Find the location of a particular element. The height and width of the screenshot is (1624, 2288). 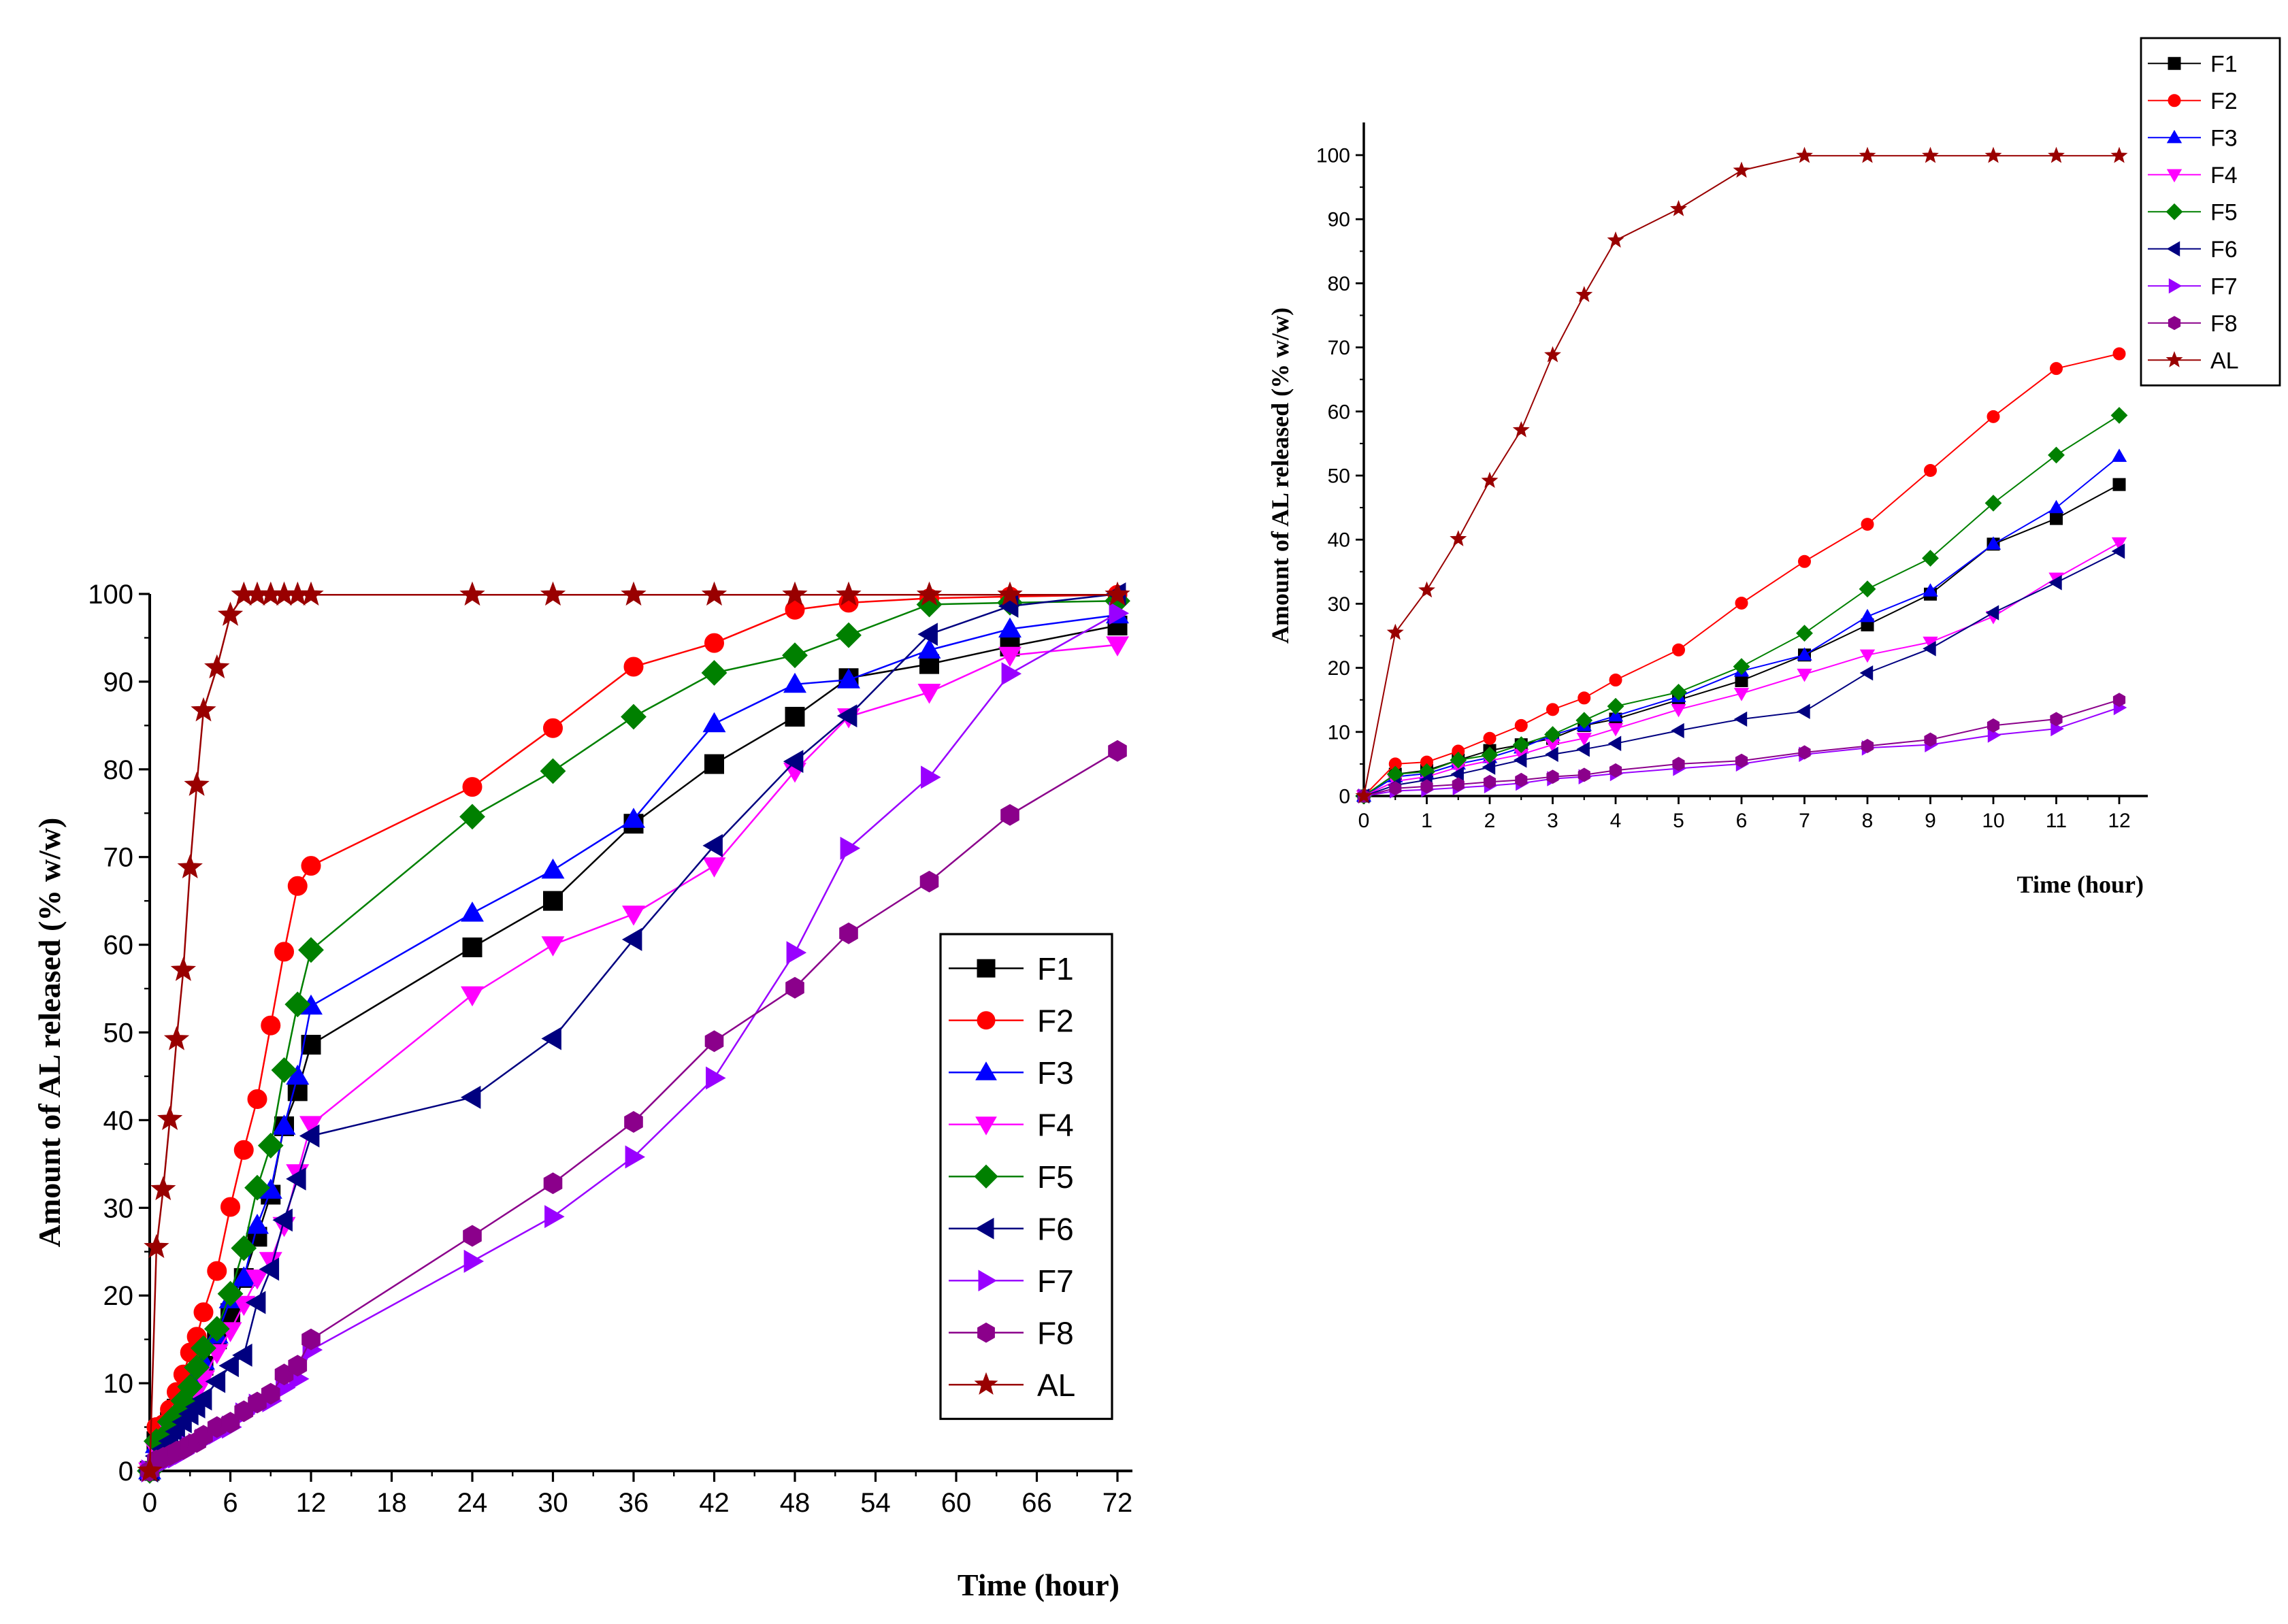

right-y-tick-label: 30 is located at coordinates (1339, 604).